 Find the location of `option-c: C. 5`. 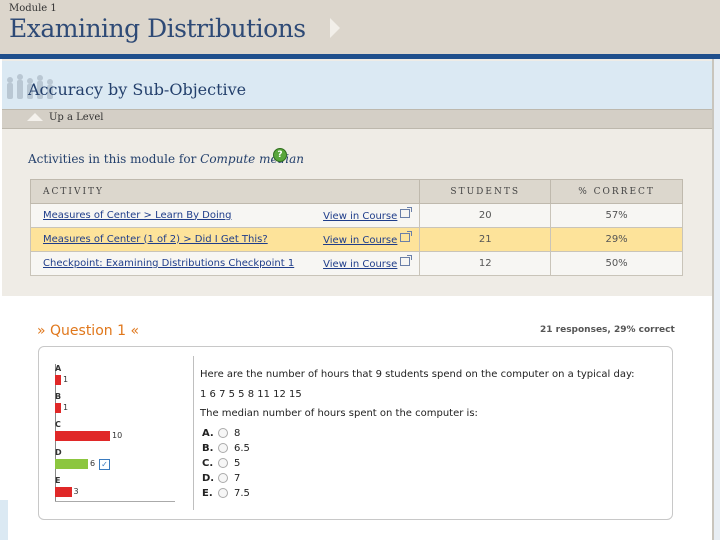

option-c: C. 5 is located at coordinates (221, 463).